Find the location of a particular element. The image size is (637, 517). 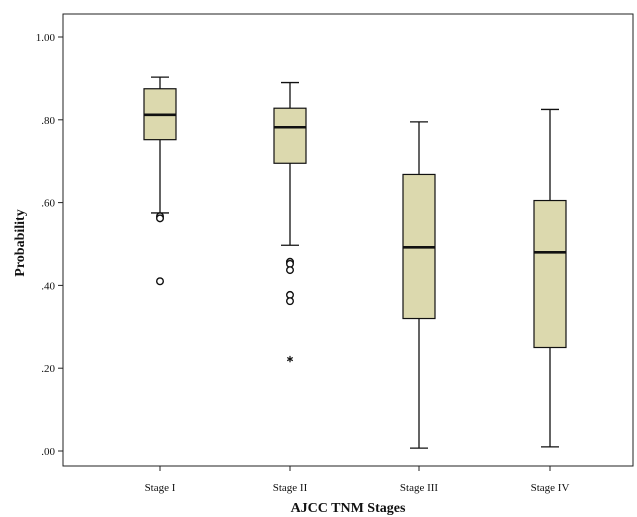

x-tick-label: Stage III is located at coordinates (419, 488).